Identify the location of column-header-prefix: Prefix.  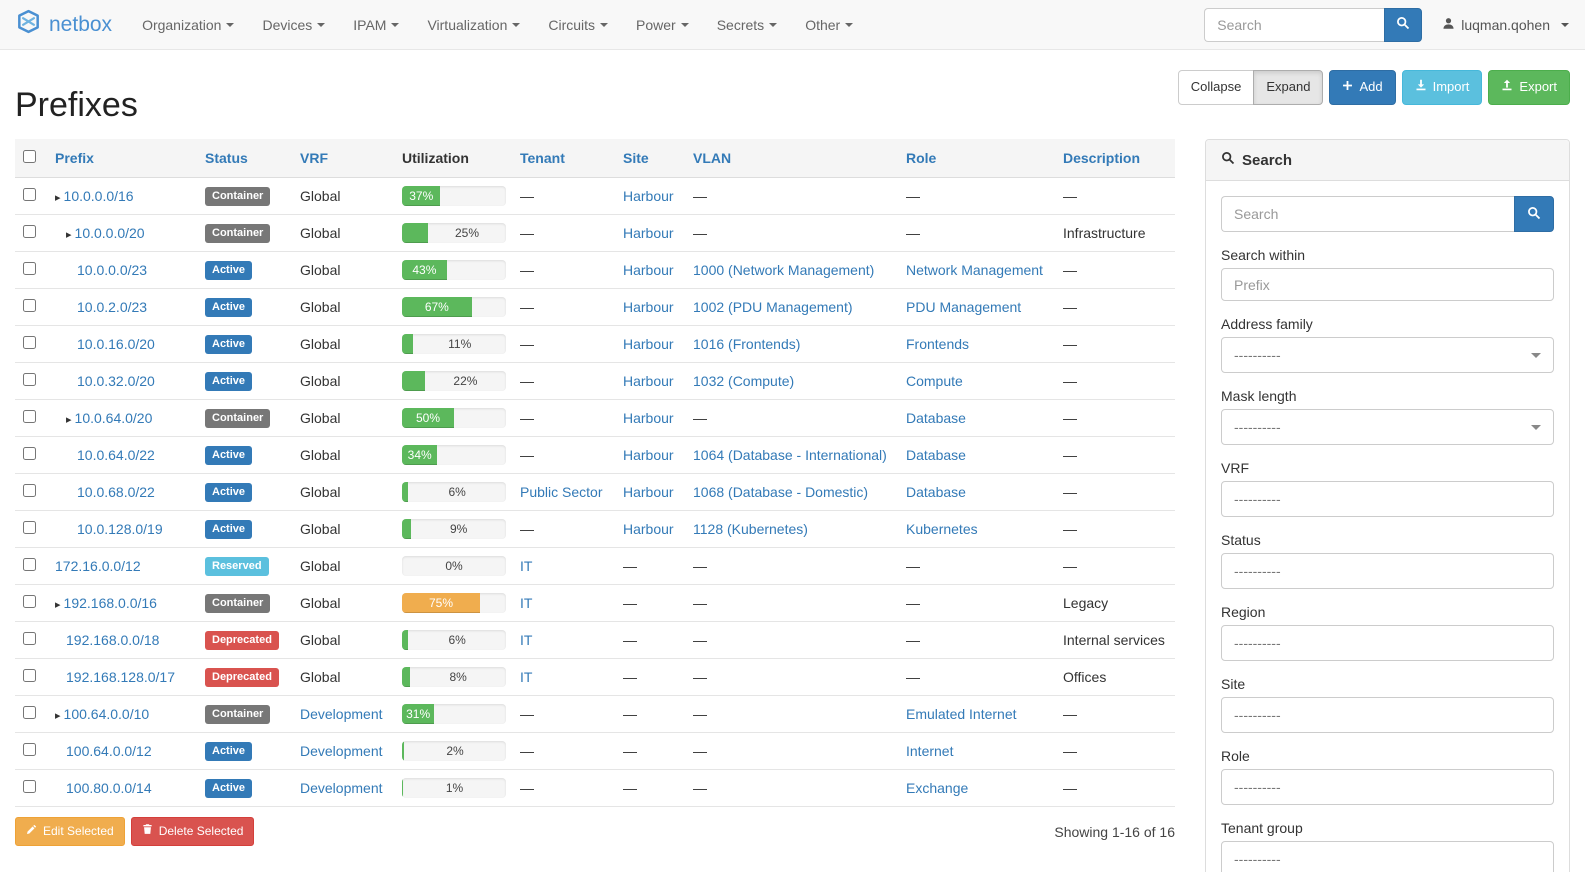
(74, 158).